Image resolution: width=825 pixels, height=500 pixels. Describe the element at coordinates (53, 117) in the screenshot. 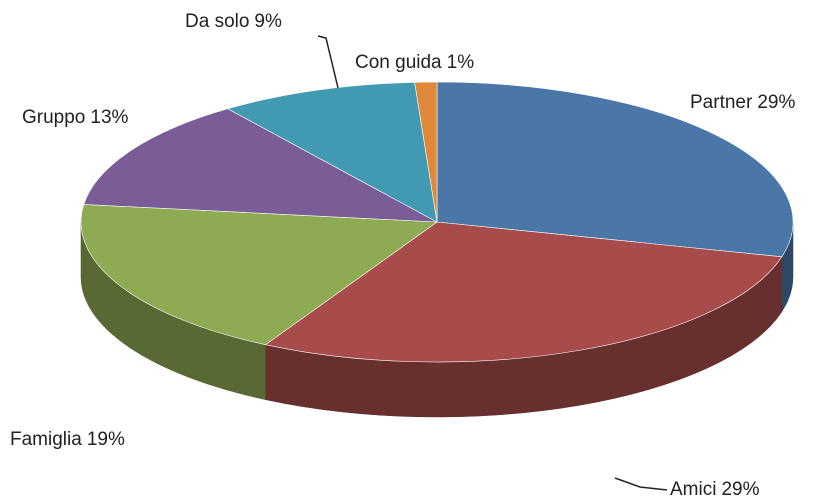

I see `category-name: Gruppo` at that location.